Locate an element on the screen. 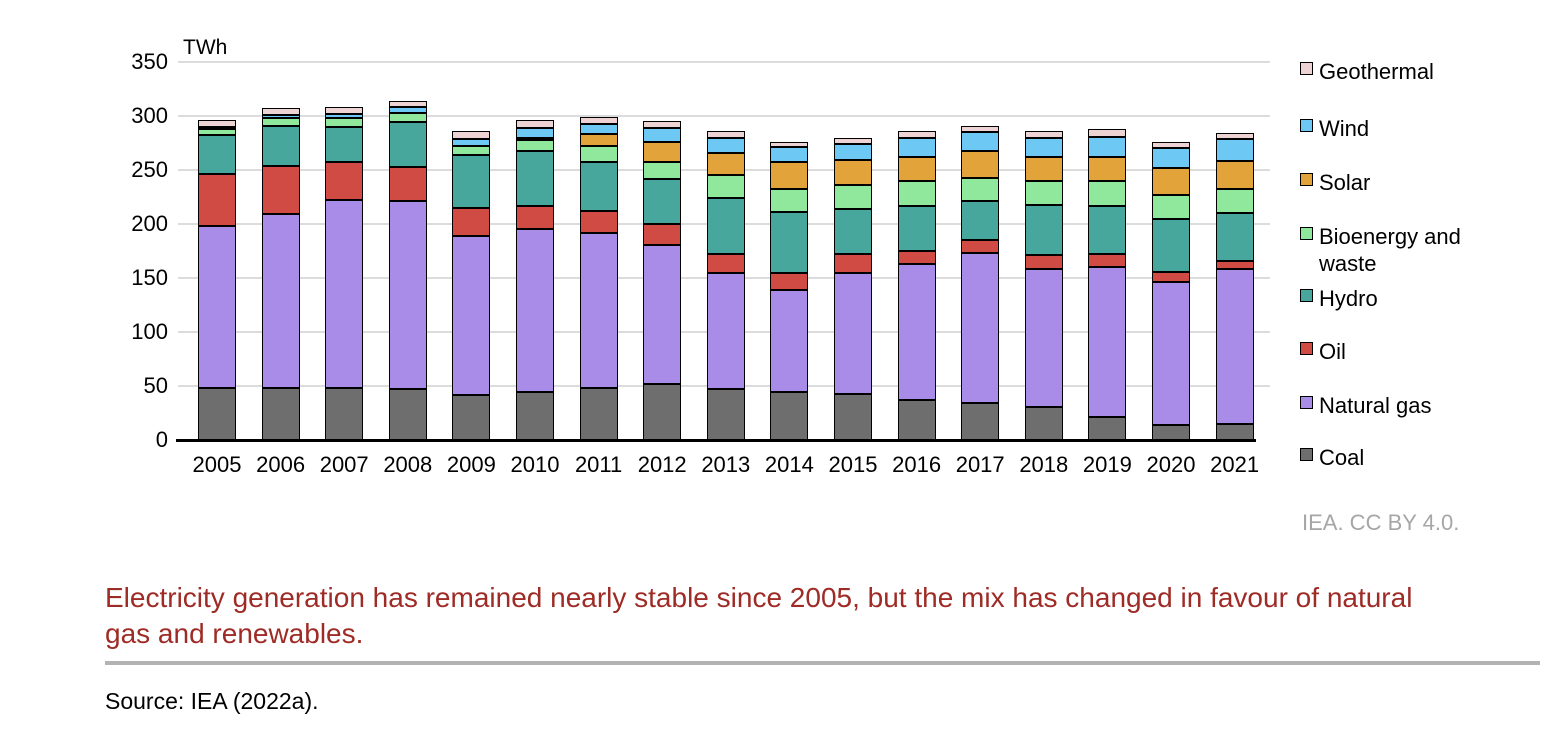 The image size is (1554, 750). bar-2019-hydro is located at coordinates (1107, 230).